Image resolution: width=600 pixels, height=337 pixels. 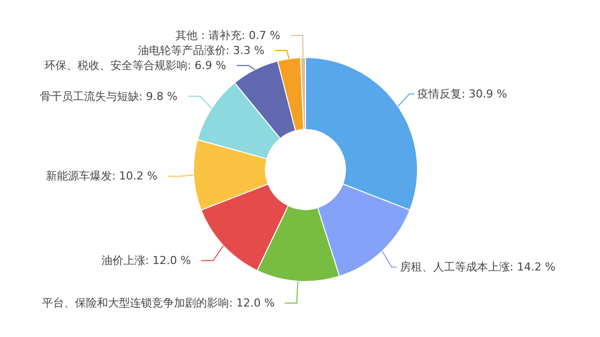 I want to click on slice-label: 平台、保险和大型连锁竞争加剧的影响, so click(x=135, y=303).